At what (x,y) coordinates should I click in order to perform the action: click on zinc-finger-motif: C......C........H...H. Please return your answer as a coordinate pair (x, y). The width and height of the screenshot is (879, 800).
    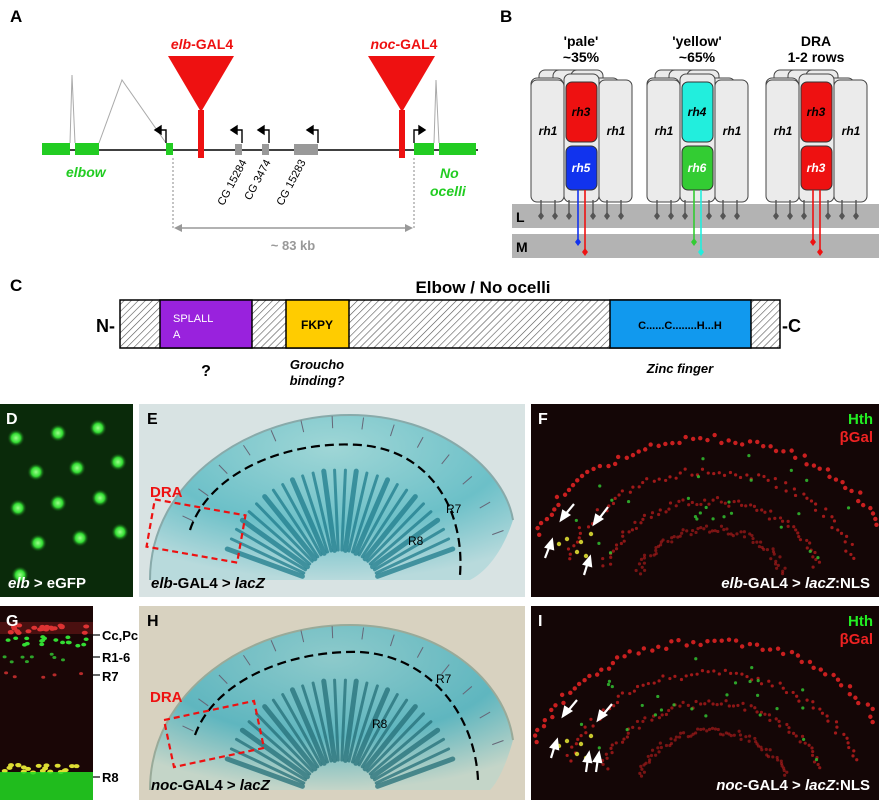
    Looking at the image, I should click on (680, 326).